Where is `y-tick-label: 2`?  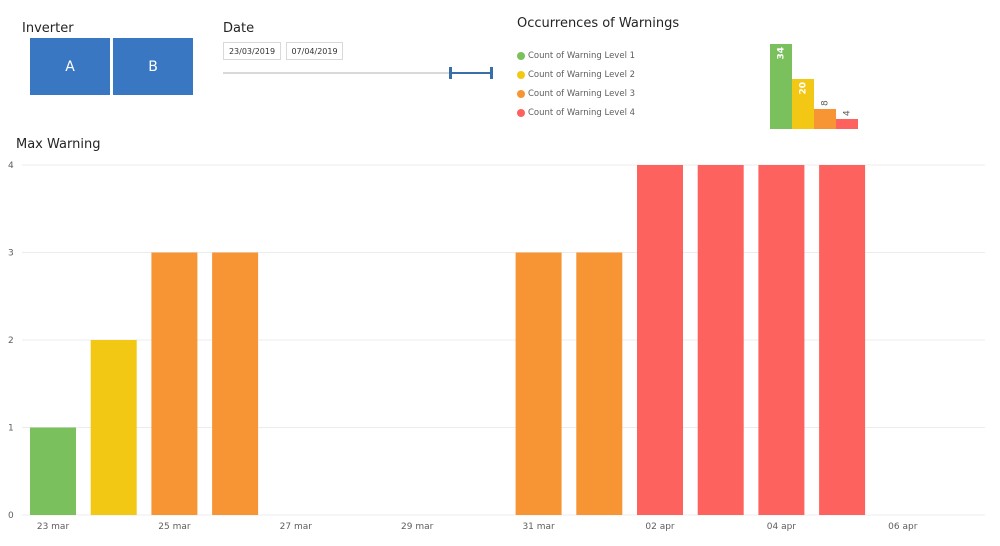
y-tick-label: 2 is located at coordinates (11, 341).